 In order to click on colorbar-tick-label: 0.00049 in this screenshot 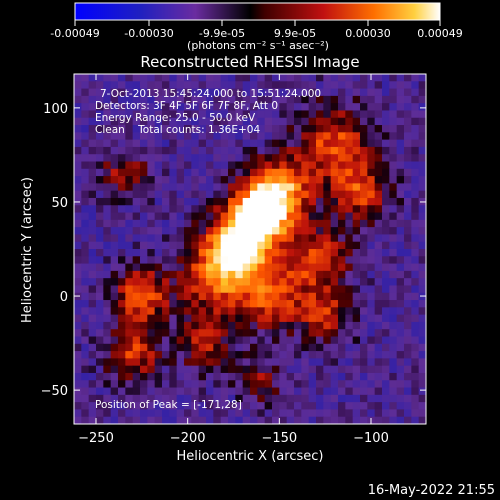, I will do `click(440, 33)`.